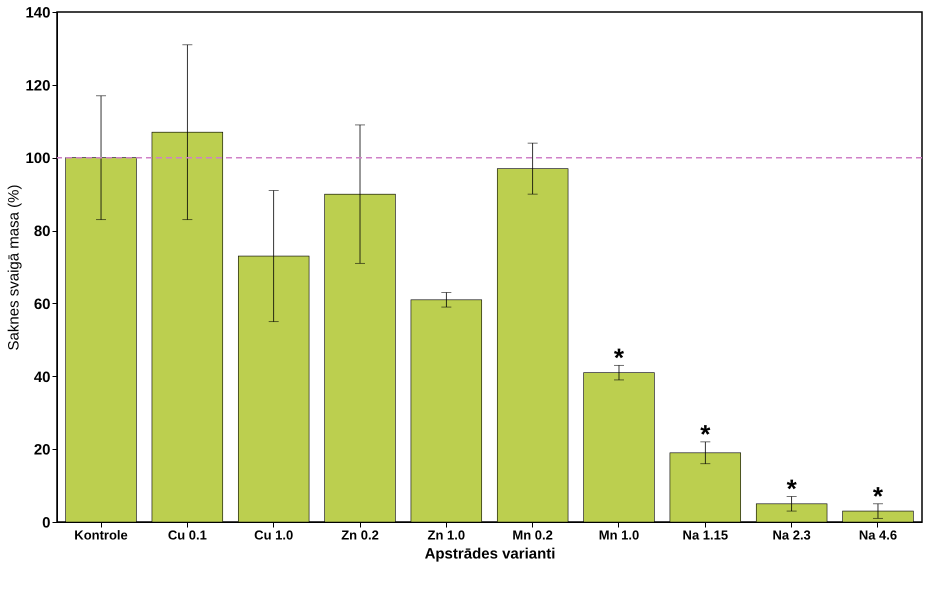 Image resolution: width=952 pixels, height=598 pixels. I want to click on y-tick-label: 60, so click(42, 304).